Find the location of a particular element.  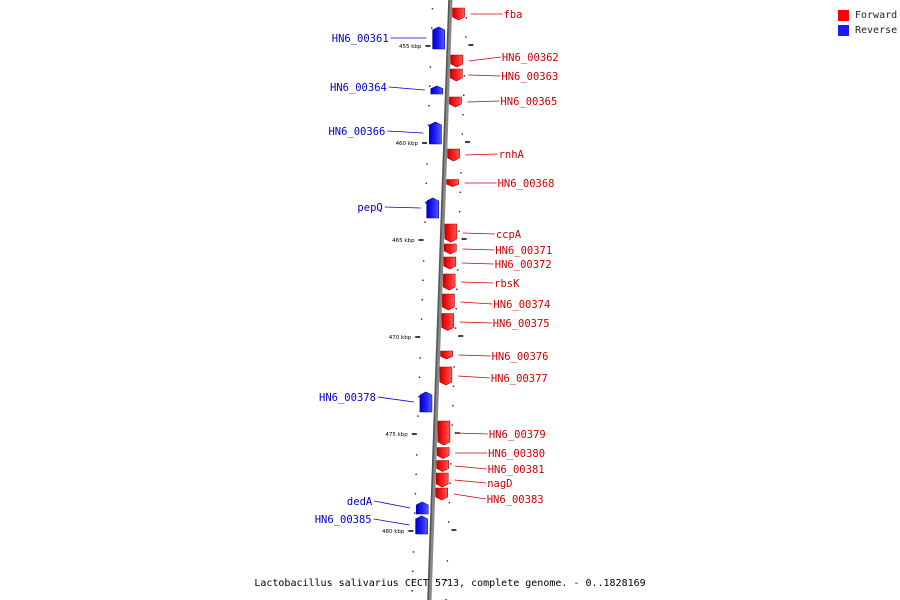

gene-label: HN6_00361 is located at coordinates (360, 39).